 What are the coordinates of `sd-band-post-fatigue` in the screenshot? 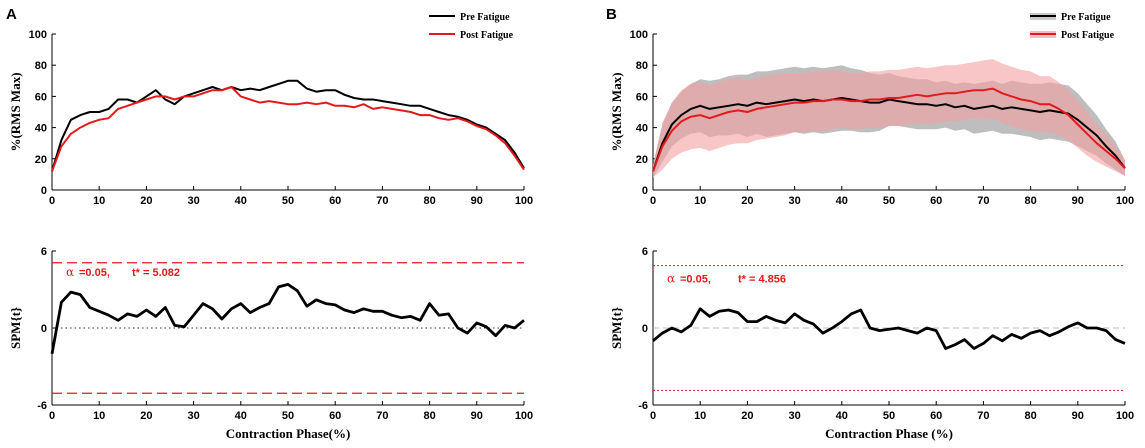 It's located at (889, 118).